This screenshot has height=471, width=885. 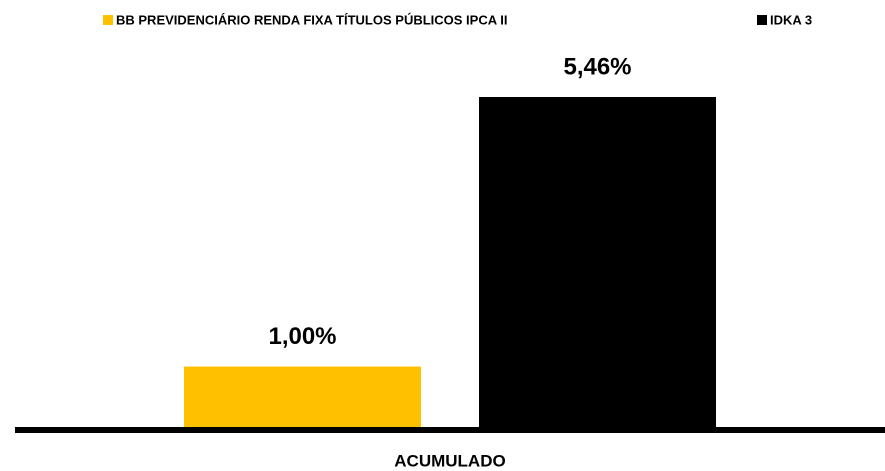 I want to click on legend-label: IDKA 3, so click(x=791, y=19).